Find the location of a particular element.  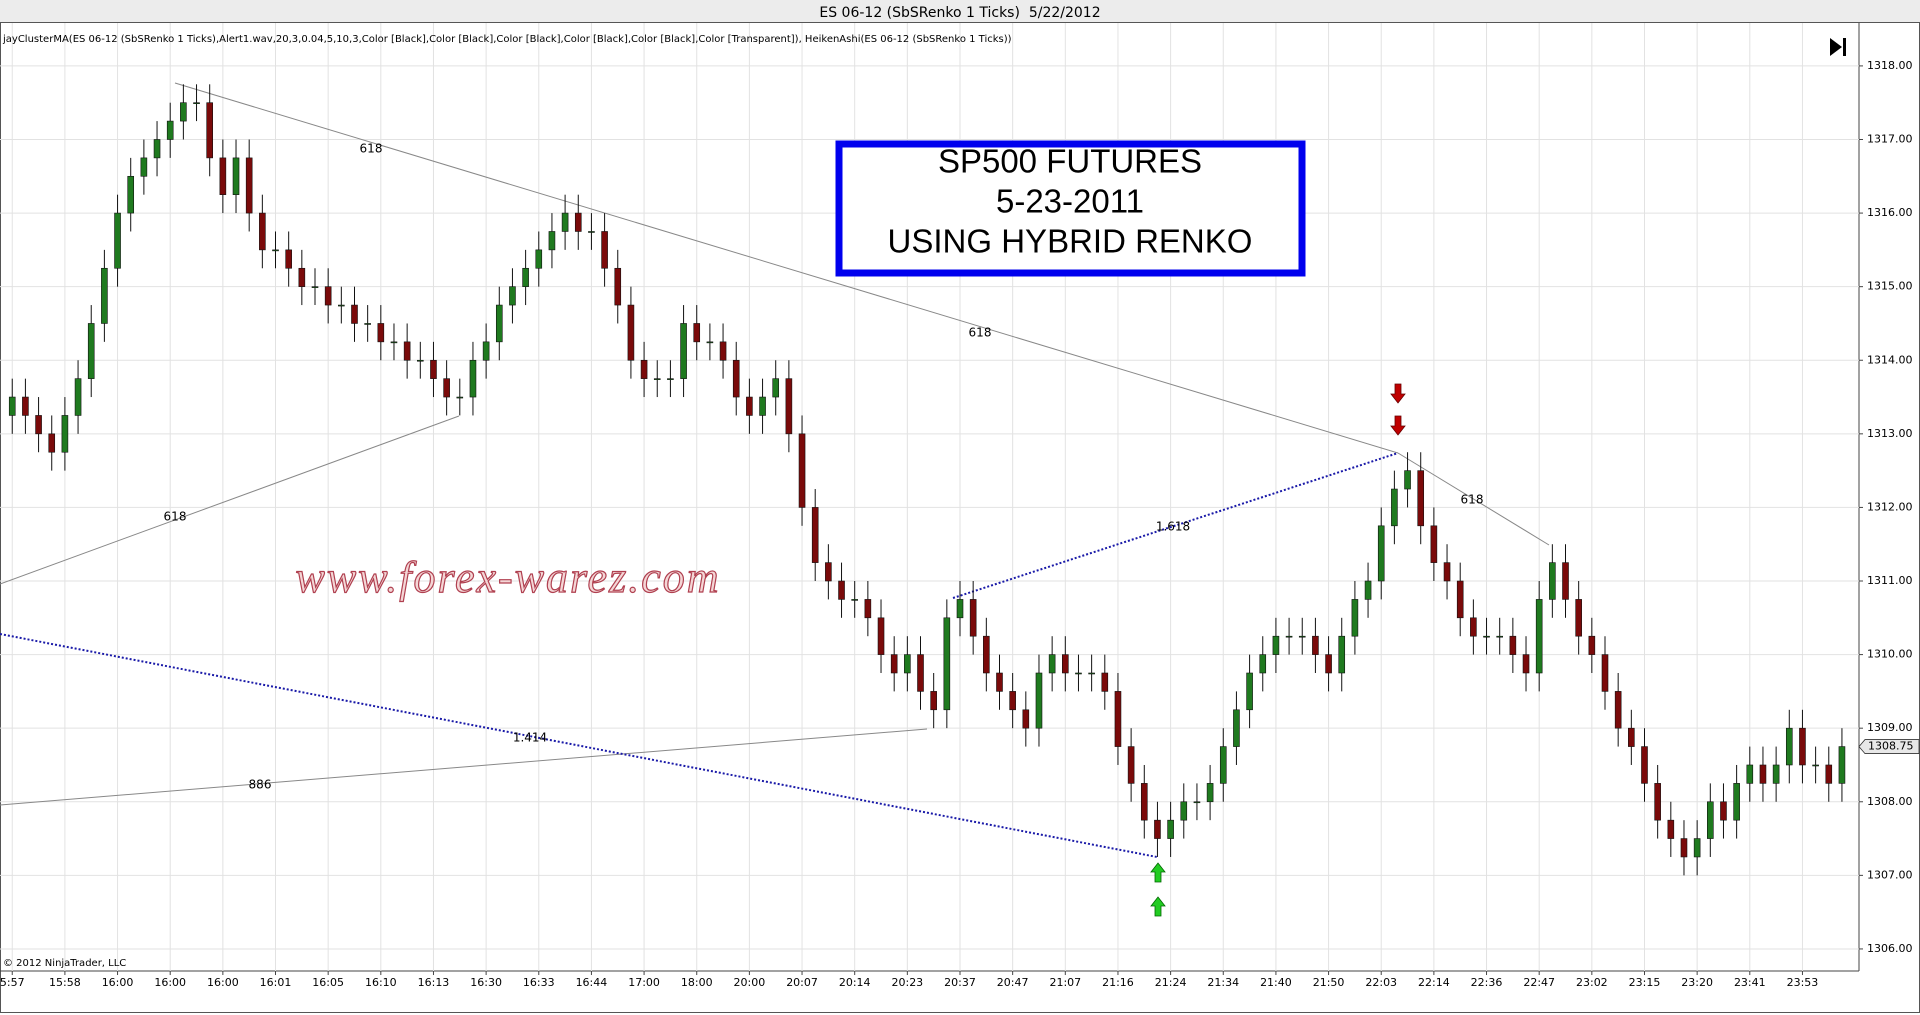

x-tick-label: 16:44 is located at coordinates (592, 982).